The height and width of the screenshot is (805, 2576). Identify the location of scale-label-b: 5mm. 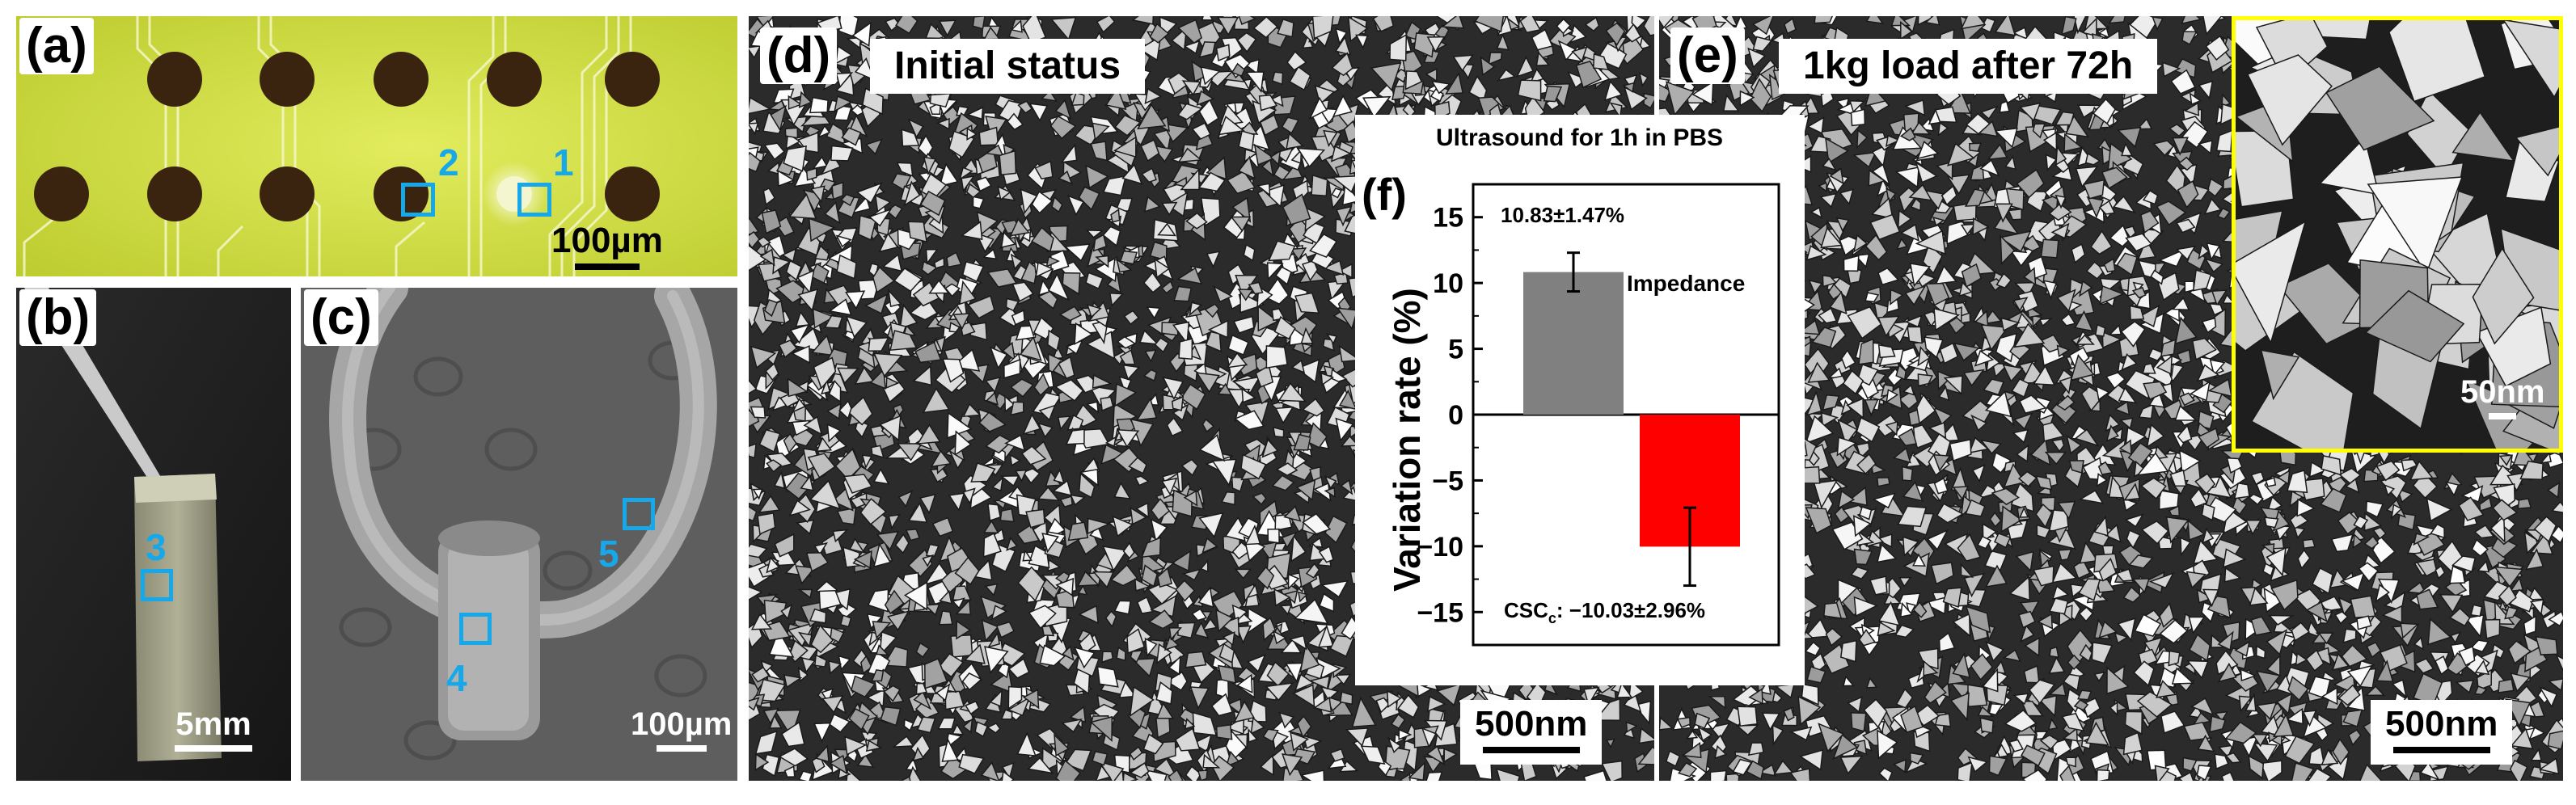
(213, 724).